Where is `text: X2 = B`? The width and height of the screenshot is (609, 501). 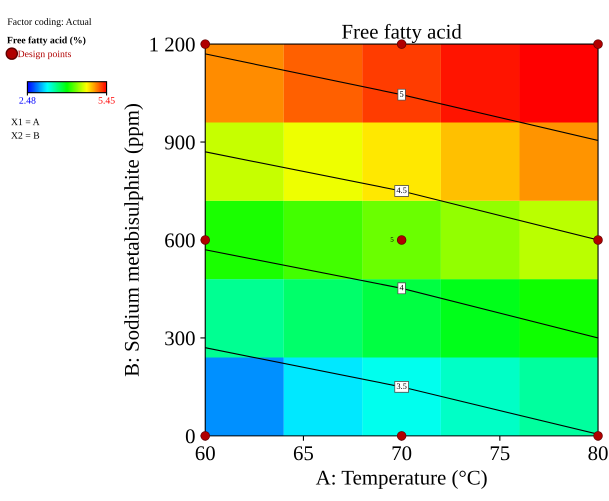 text: X2 = B is located at coordinates (25, 135).